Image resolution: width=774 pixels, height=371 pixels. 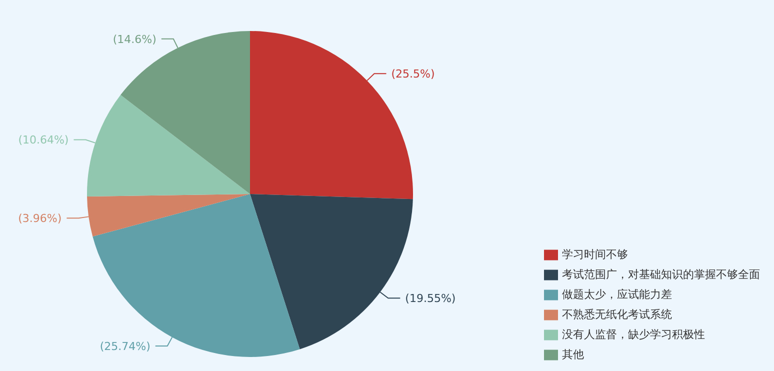 What do you see at coordinates (43, 140) in the screenshot?
I see `data-label: (10.64%)` at bounding box center [43, 140].